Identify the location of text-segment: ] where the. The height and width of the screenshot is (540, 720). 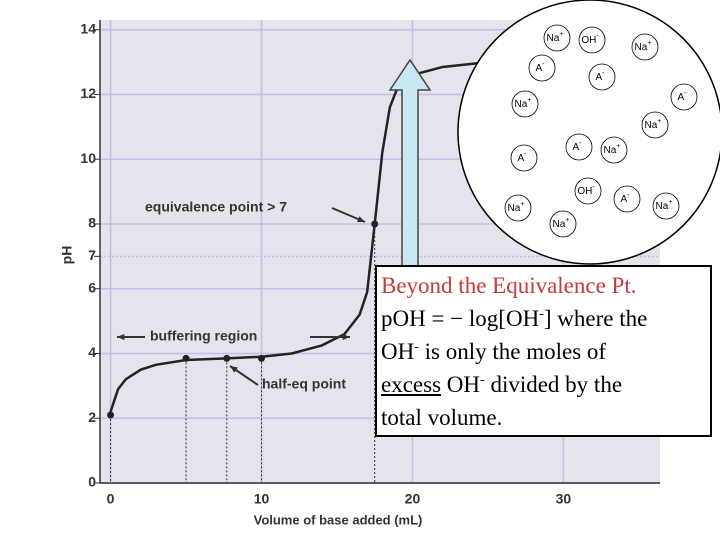
(595, 318).